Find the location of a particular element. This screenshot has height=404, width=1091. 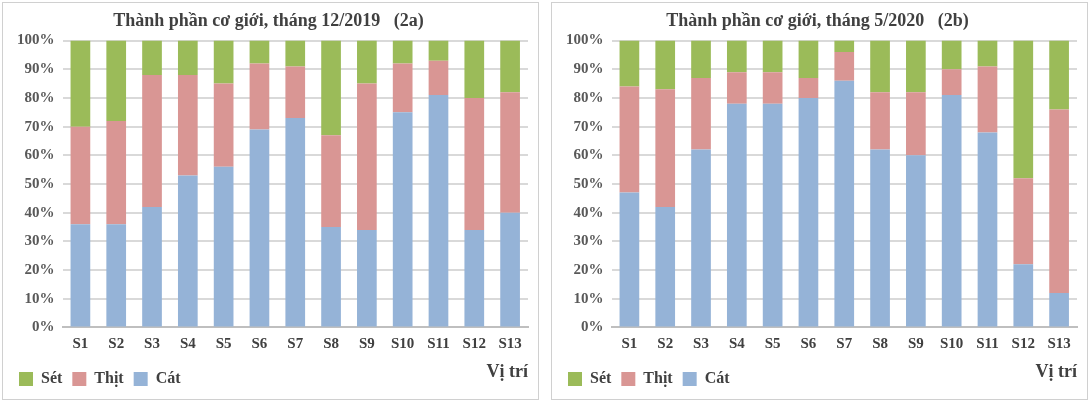

y-tick-label: 100% is located at coordinates (36, 39).